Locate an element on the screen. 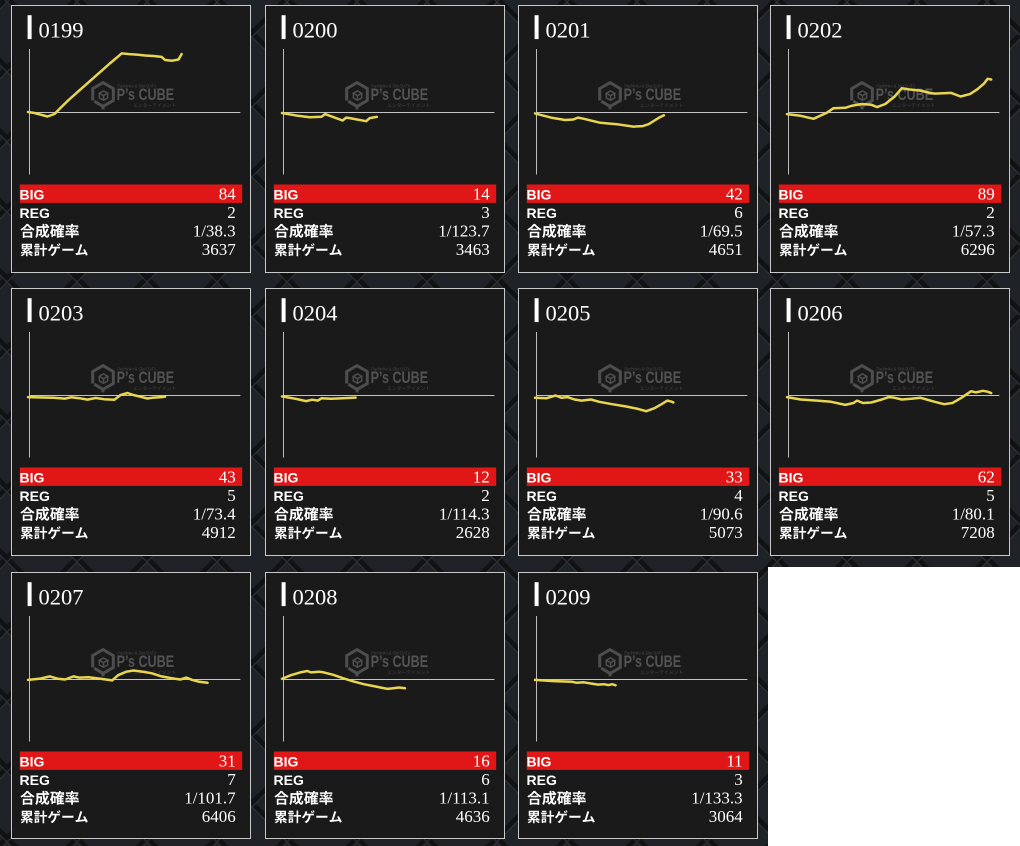 The image size is (1020, 846). svg-text: 7 is located at coordinates (231, 779).